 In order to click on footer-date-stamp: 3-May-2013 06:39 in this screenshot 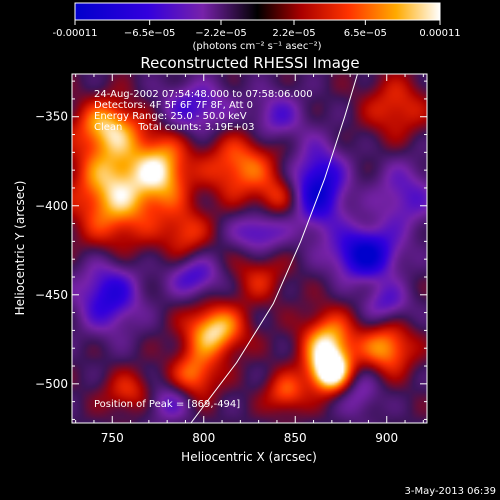, I will do `click(450, 491)`.